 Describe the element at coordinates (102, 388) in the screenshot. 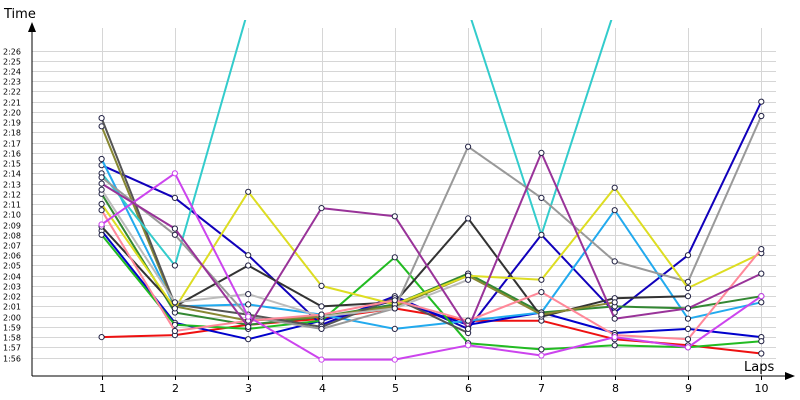

I see `x-tick-label: 1` at that location.